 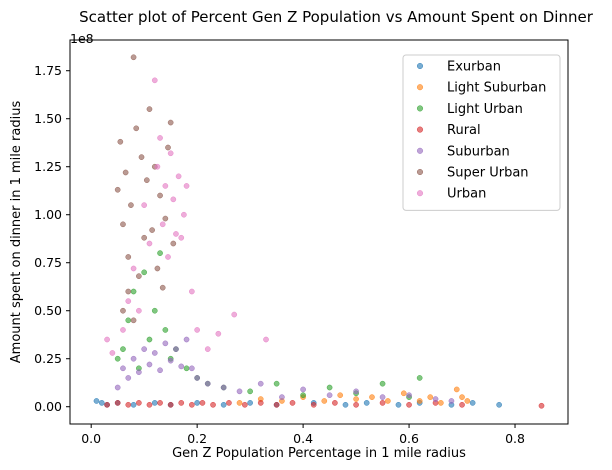 What do you see at coordinates (485, 109) in the screenshot?
I see `legend-label-light-urban: Light Urban` at bounding box center [485, 109].